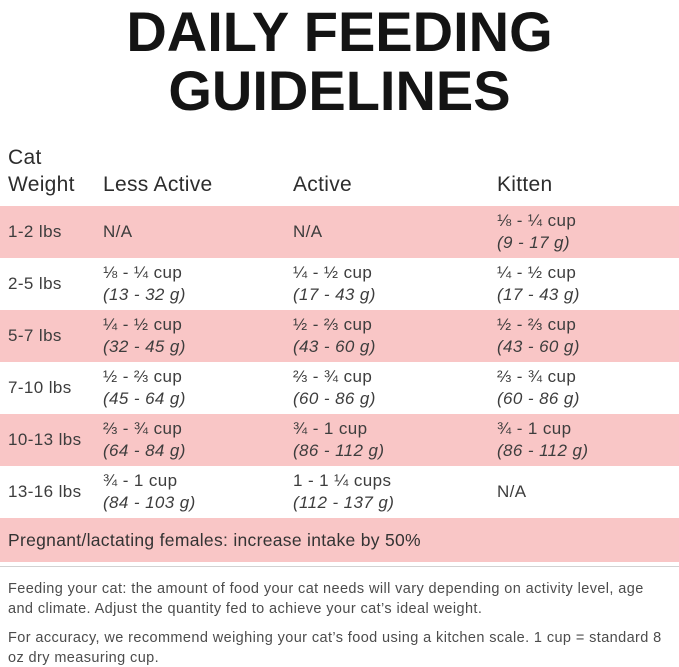 Image resolution: width=679 pixels, height=667 pixels. Describe the element at coordinates (395, 388) in the screenshot. I see `serving-cell-active: ⅔ - ¾ cup (60 - 86 g)` at that location.